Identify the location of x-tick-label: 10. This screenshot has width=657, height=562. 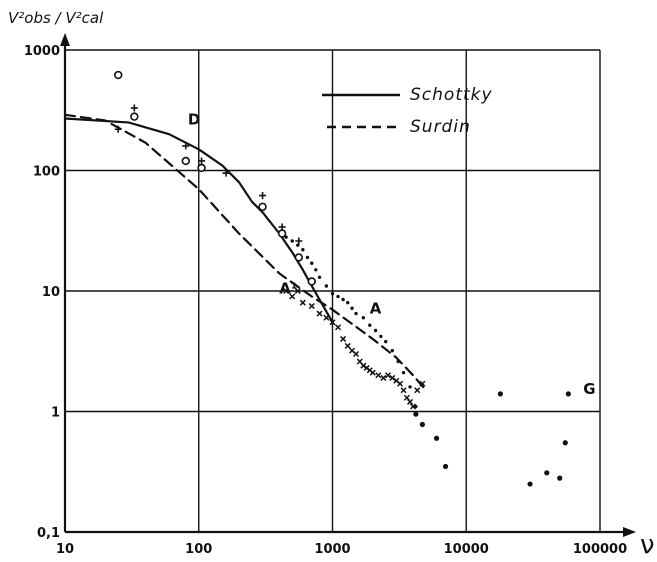
(65, 549).